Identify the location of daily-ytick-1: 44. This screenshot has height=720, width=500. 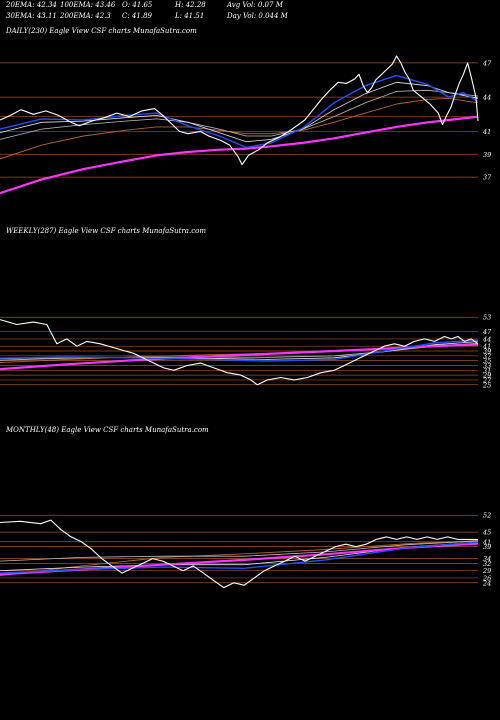
(486, 98).